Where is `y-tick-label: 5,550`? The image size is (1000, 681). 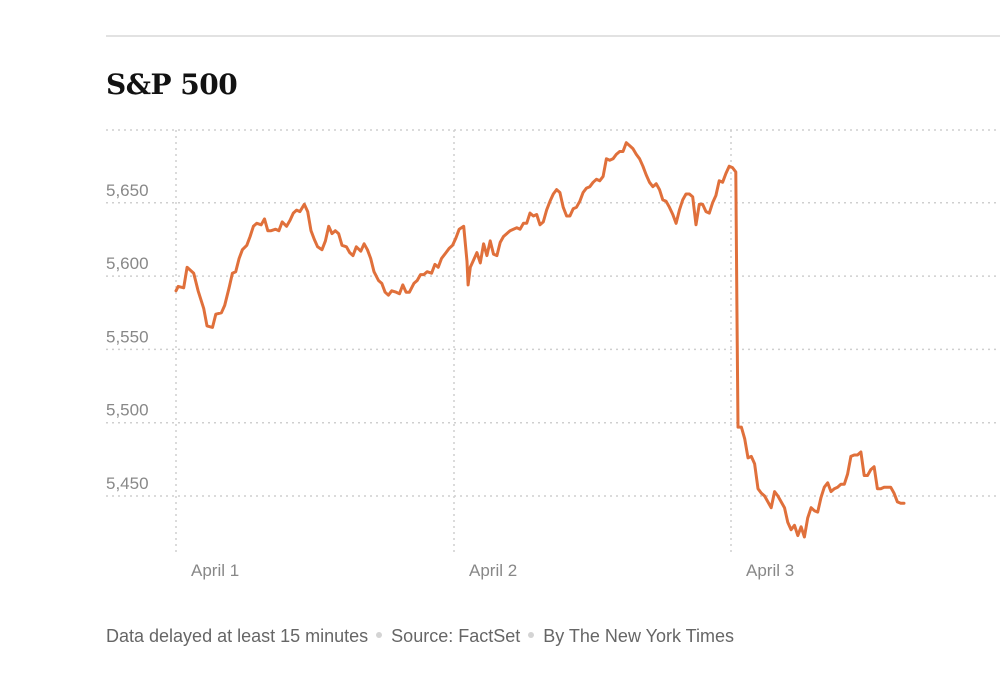
y-tick-label: 5,550 is located at coordinates (127, 336).